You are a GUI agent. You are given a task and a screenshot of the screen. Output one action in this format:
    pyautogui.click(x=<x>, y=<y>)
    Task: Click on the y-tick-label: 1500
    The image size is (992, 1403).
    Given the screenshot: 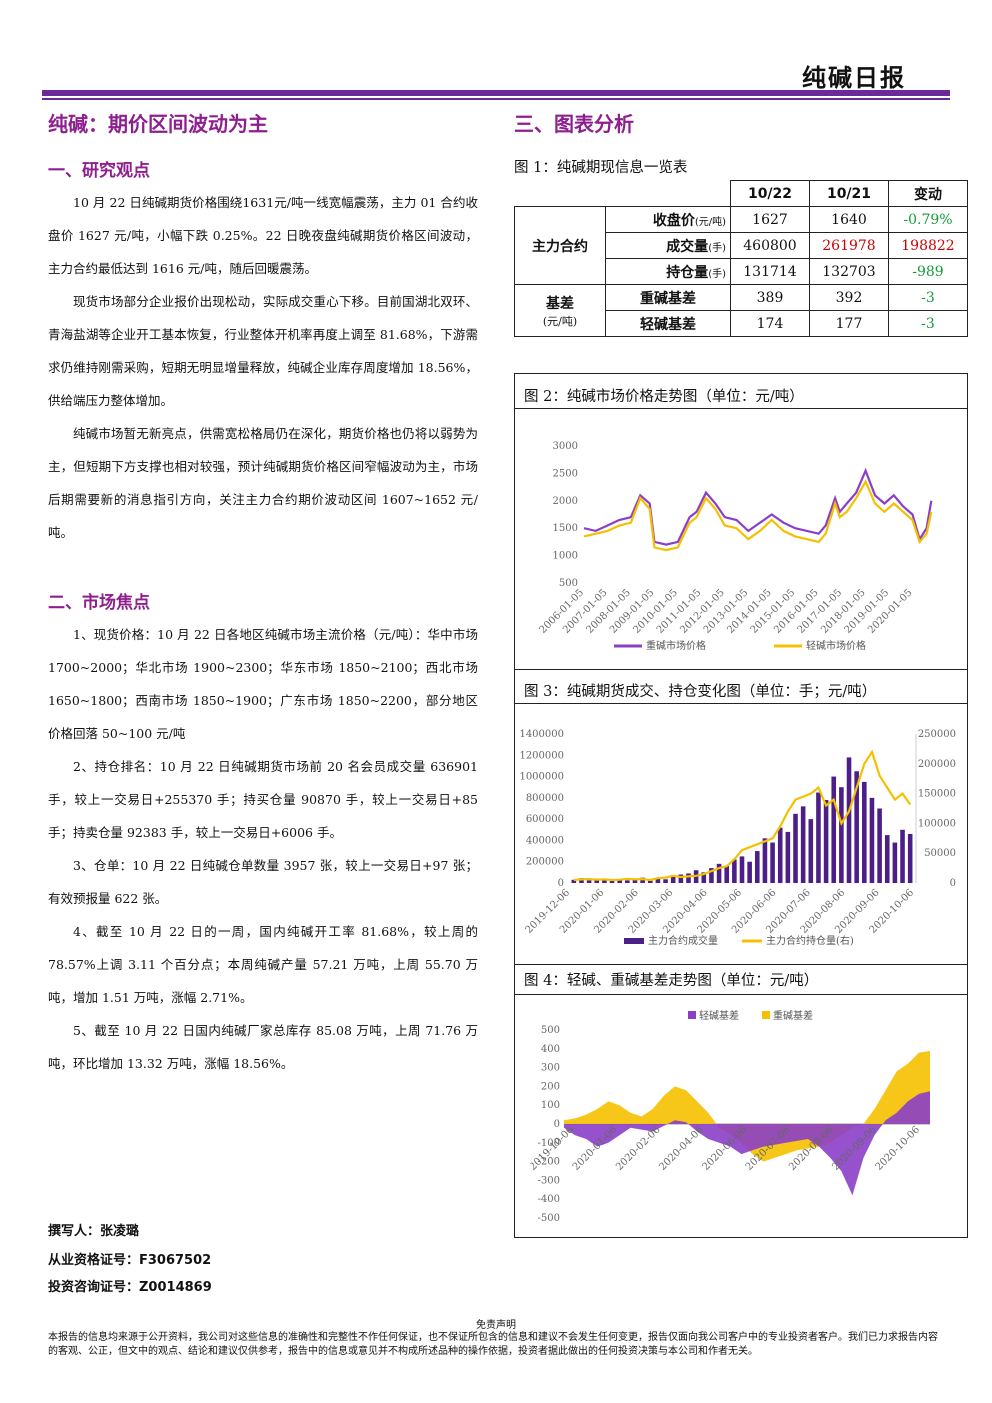 What is the action you would take?
    pyautogui.click(x=565, y=528)
    